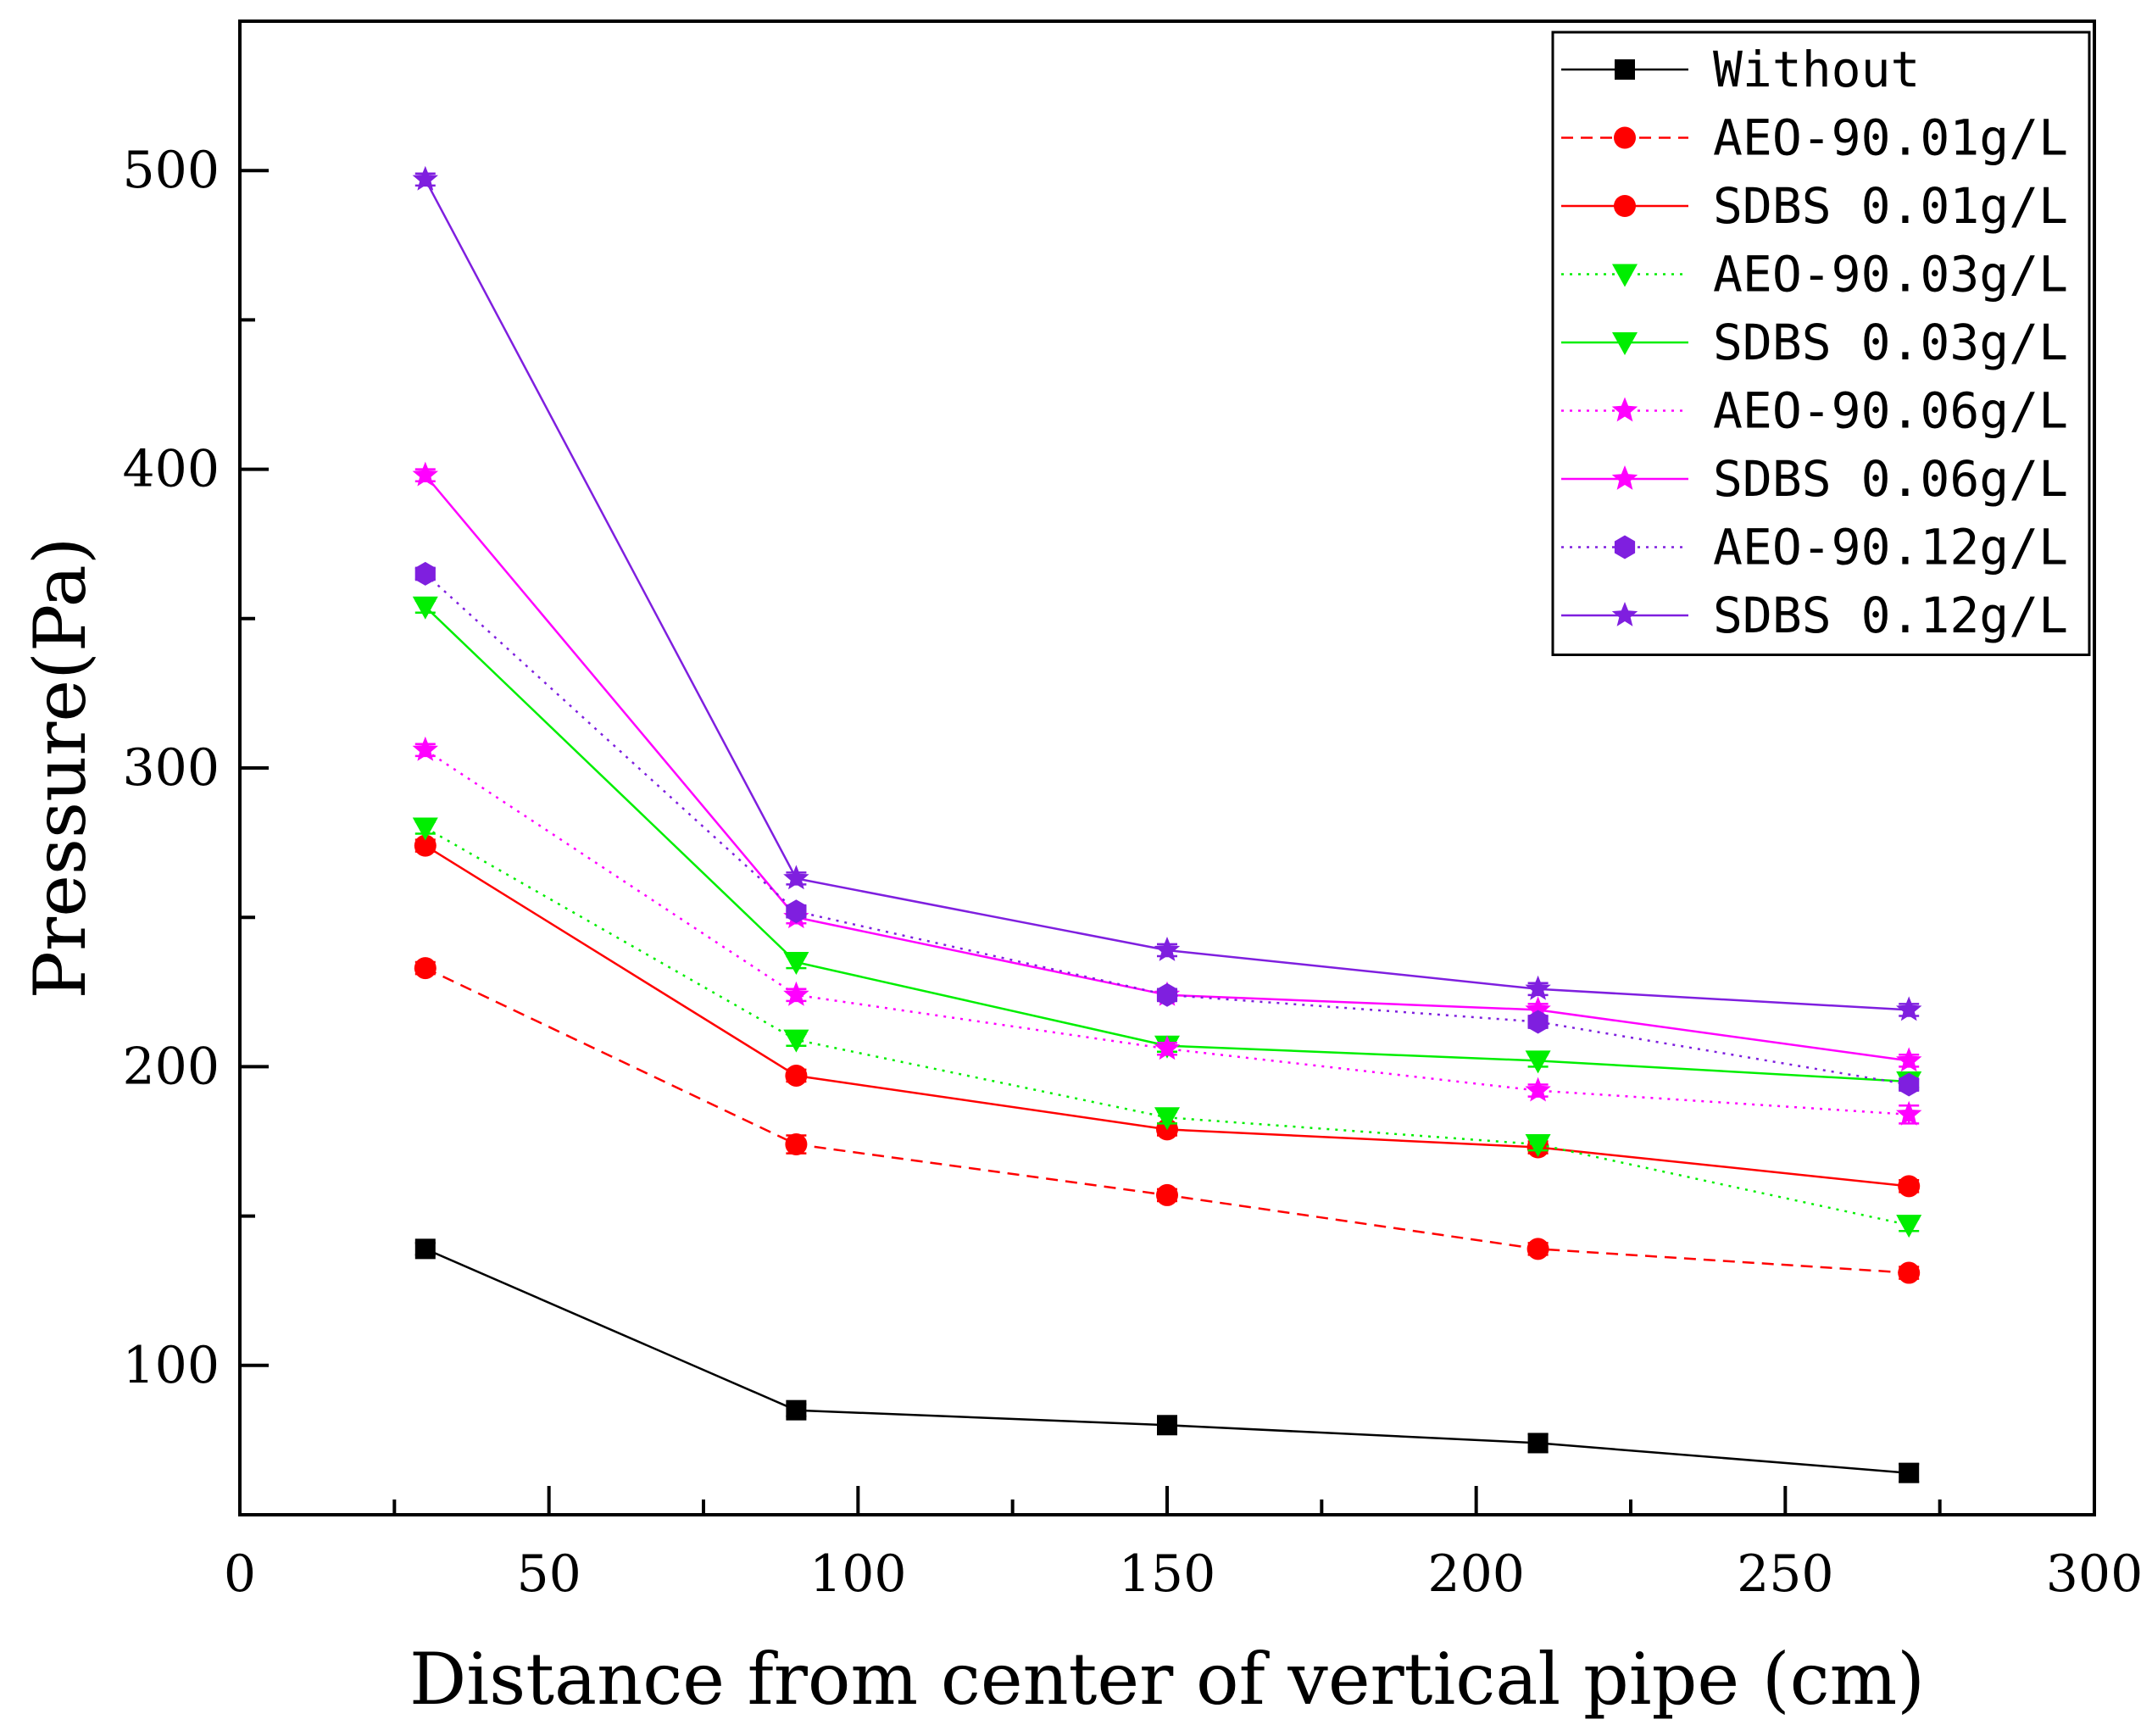 The width and height of the screenshot is (2152, 1736). Describe the element at coordinates (1891, 479) in the screenshot. I see `legend-label: SDBS 0.06g/L` at that location.